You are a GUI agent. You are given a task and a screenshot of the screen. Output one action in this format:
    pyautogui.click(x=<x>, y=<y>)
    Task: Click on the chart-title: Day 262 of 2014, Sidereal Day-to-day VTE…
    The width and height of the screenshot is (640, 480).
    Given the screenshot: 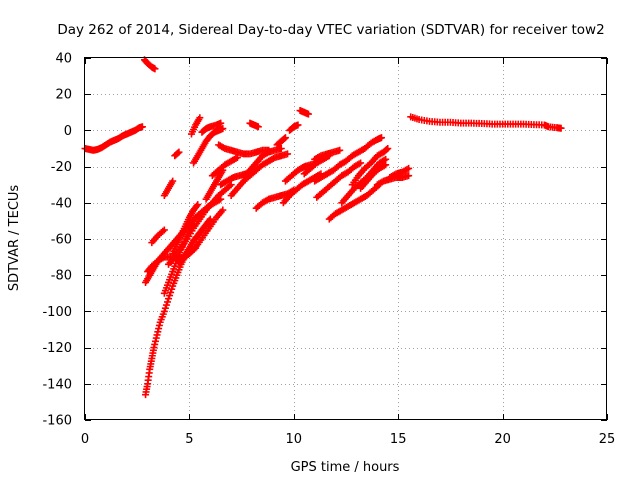 What is the action you would take?
    pyautogui.click(x=330, y=30)
    